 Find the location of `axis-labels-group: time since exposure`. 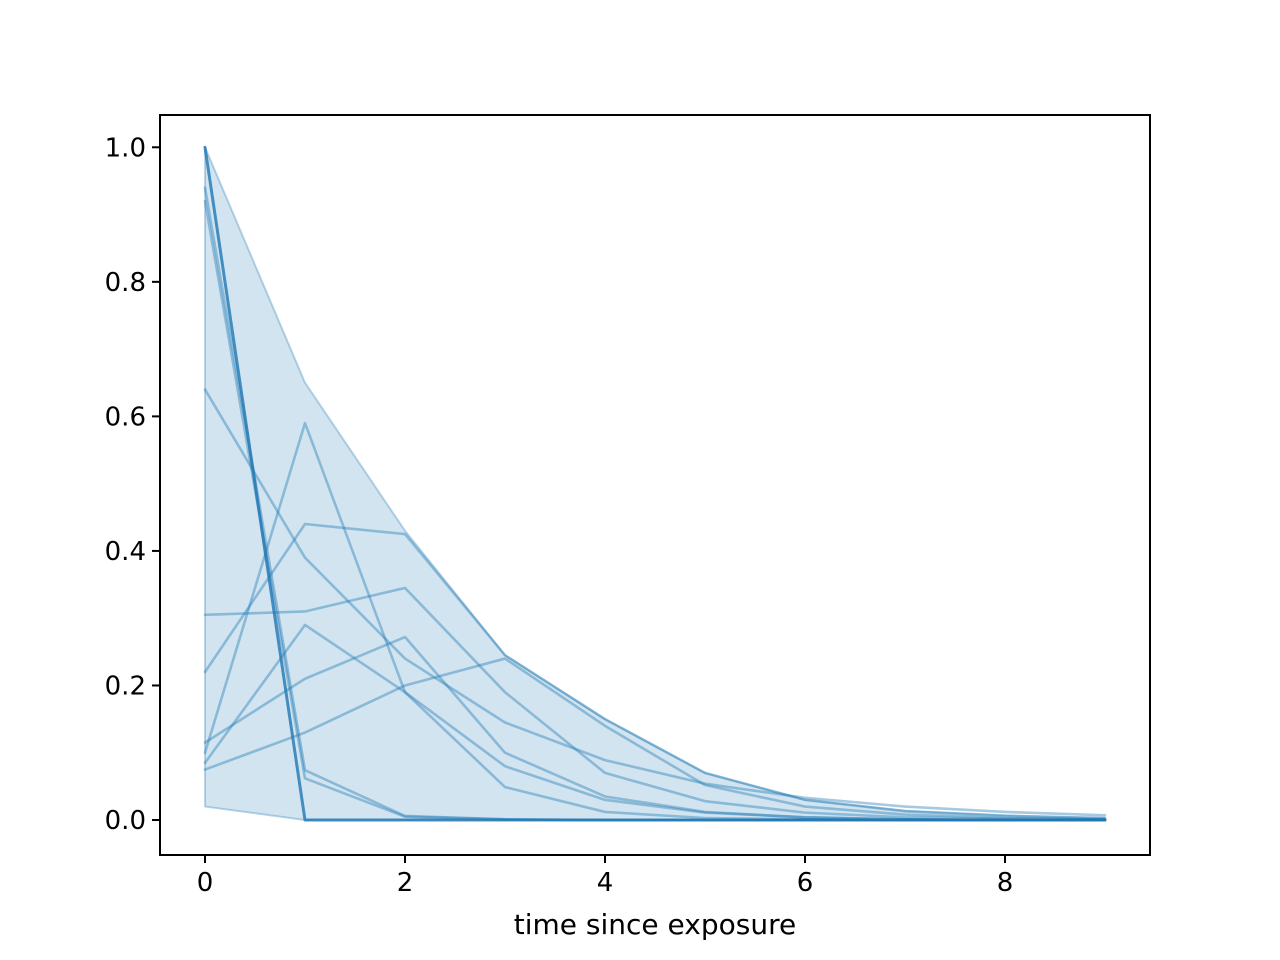

axis-labels-group: time since exposure is located at coordinates (655, 924).